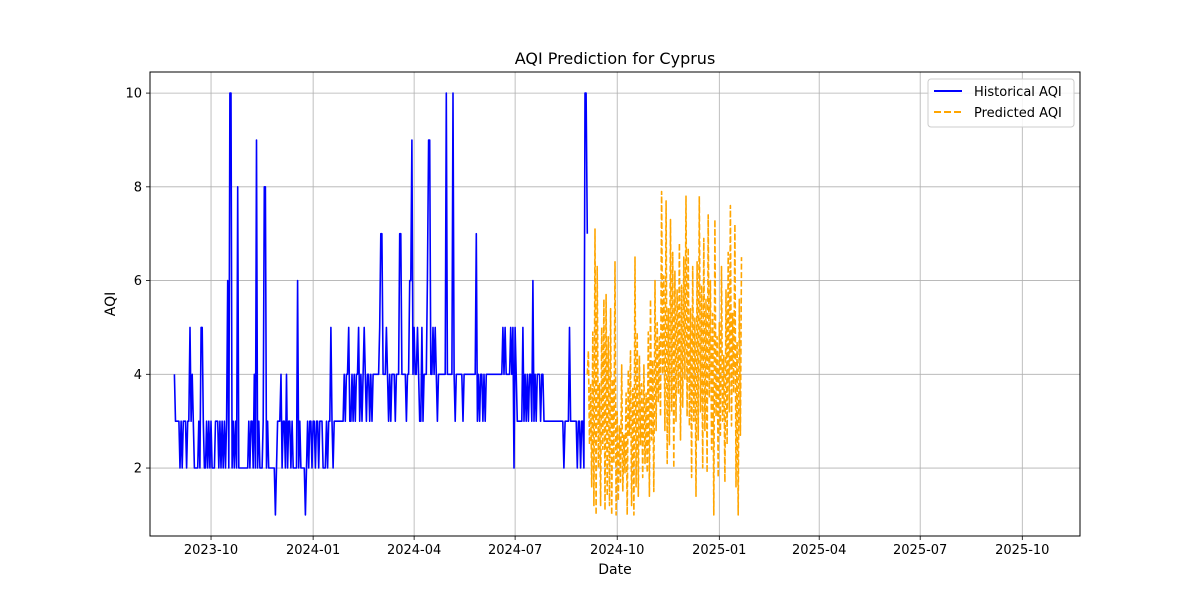  I want to click on y-tick-label: 6, so click(138, 281).